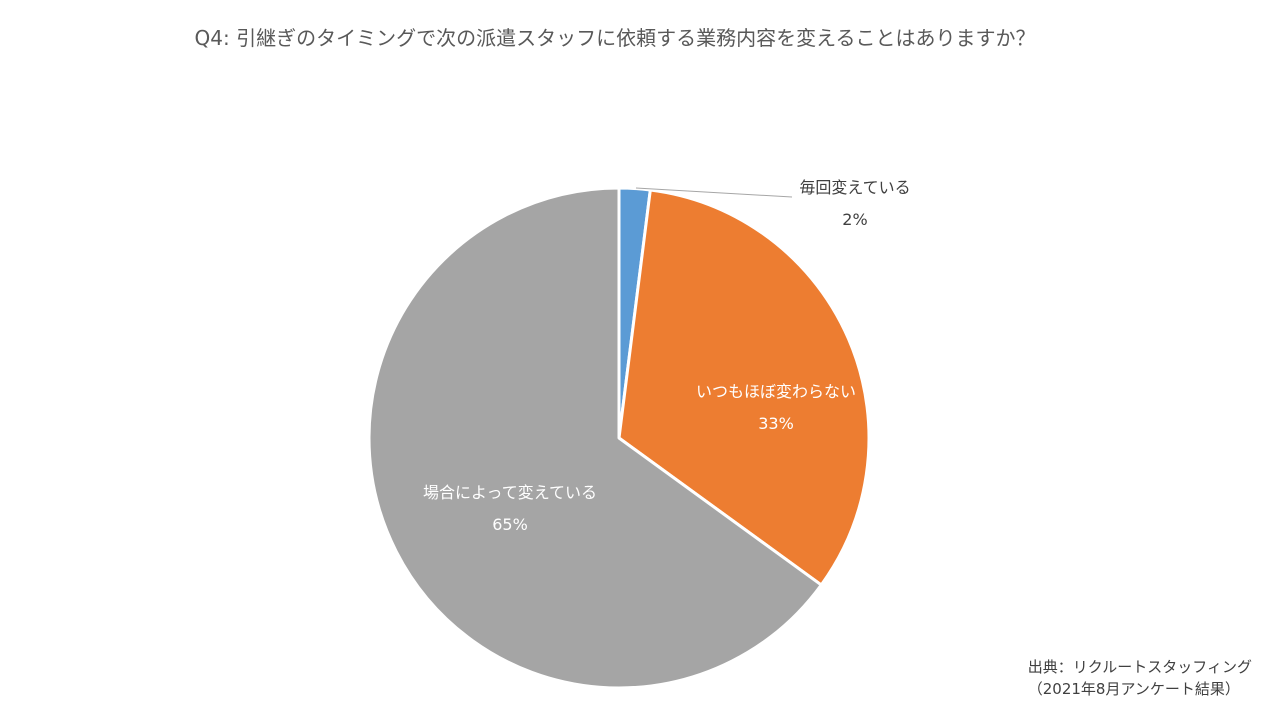 This screenshot has height=720, width=1280. Describe the element at coordinates (854, 219) in the screenshot. I see `slice-label-value-0: 2%` at that location.